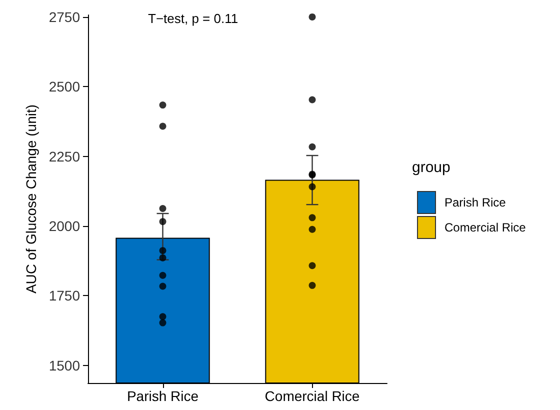  Describe the element at coordinates (475, 203) in the screenshot. I see `legend-label: Parish Rice` at that location.